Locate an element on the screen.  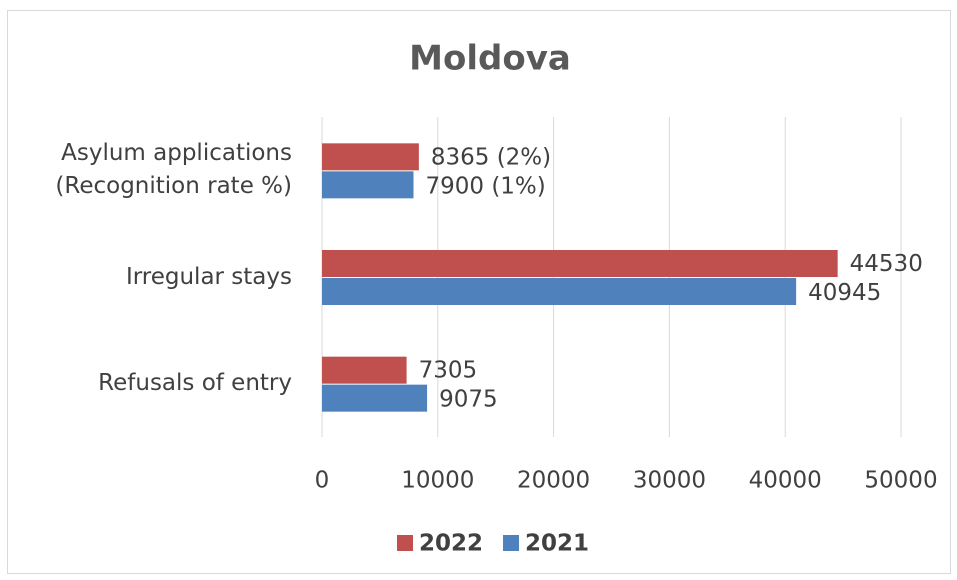
x-tick-label: 20000 is located at coordinates (553, 481).